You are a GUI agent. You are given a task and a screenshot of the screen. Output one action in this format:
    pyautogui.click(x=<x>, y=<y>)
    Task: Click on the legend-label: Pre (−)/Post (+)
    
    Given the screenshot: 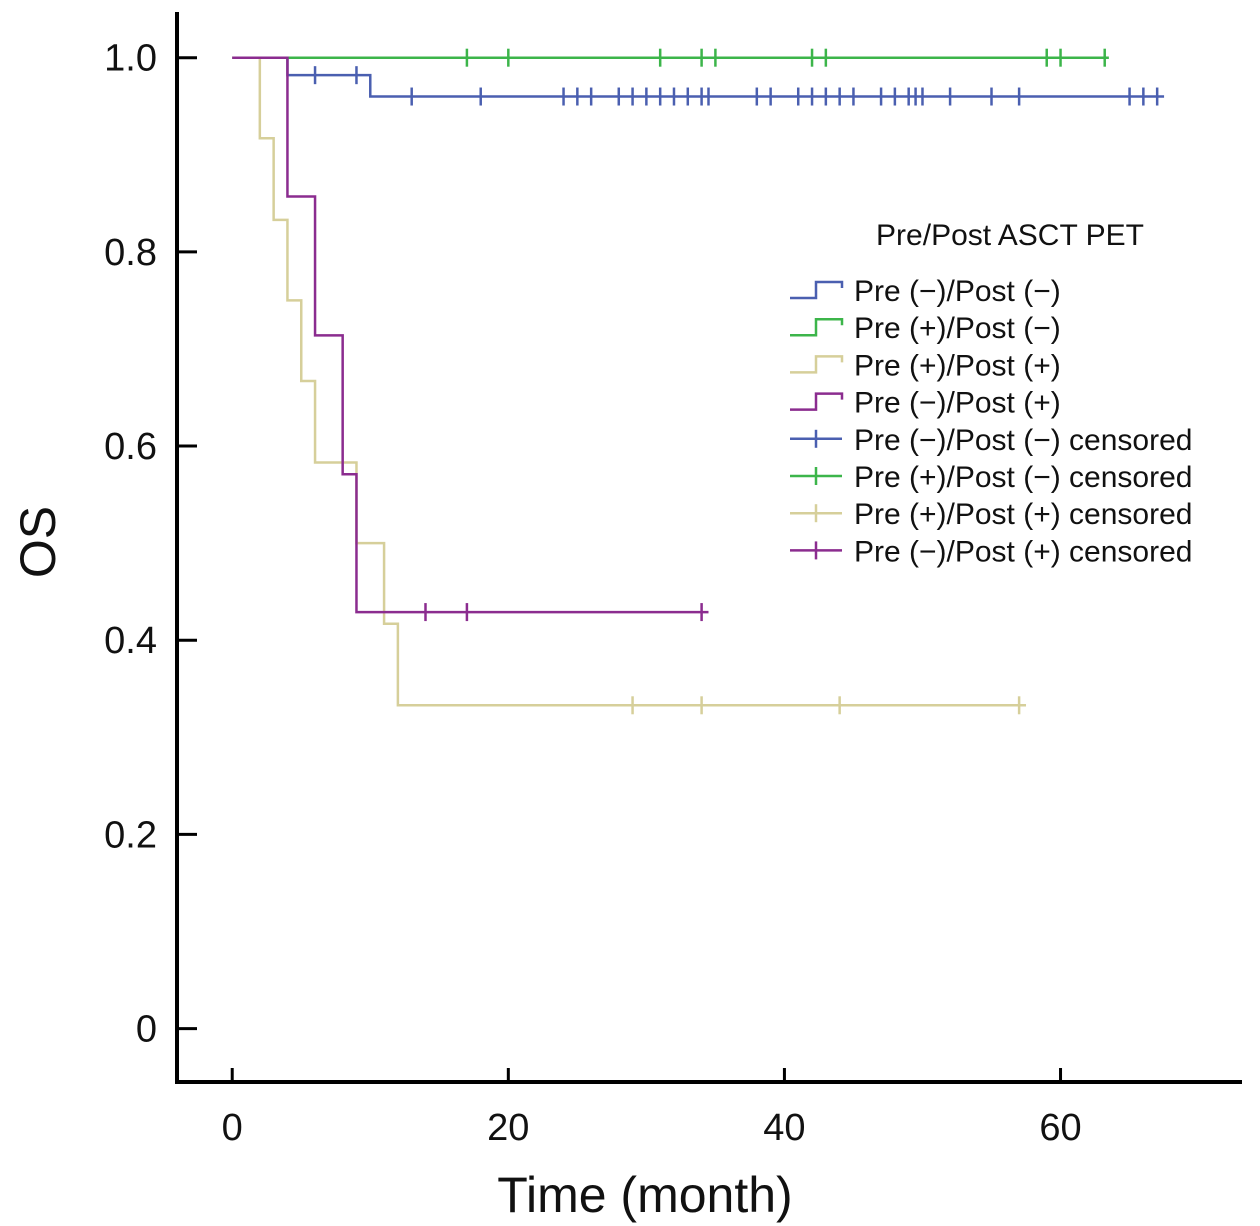 What is the action you would take?
    pyautogui.click(x=957, y=403)
    